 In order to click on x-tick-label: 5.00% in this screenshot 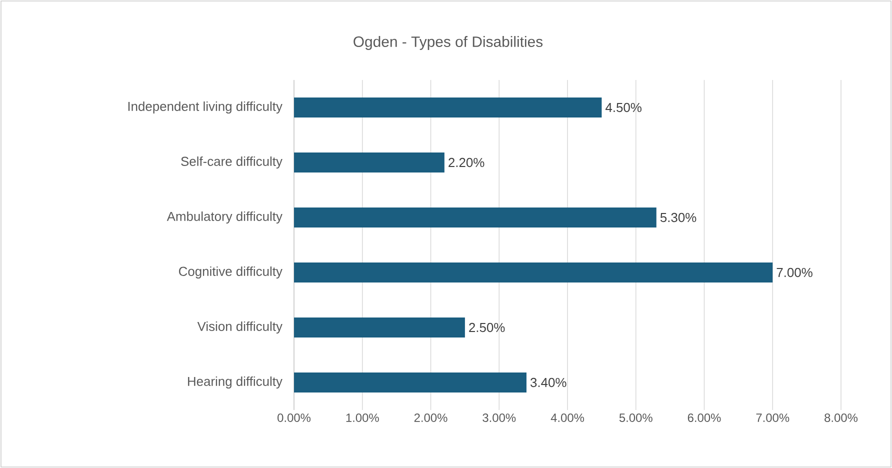, I will do `click(635, 418)`.